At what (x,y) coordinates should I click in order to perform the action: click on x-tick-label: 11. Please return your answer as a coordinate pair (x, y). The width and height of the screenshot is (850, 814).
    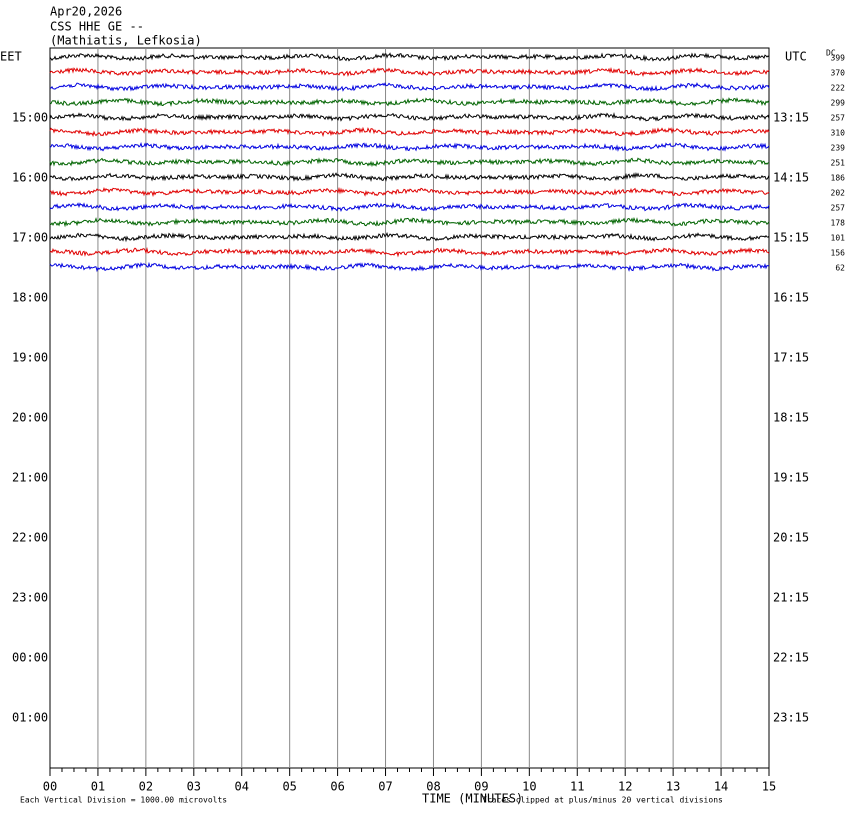
    Looking at the image, I should click on (577, 787).